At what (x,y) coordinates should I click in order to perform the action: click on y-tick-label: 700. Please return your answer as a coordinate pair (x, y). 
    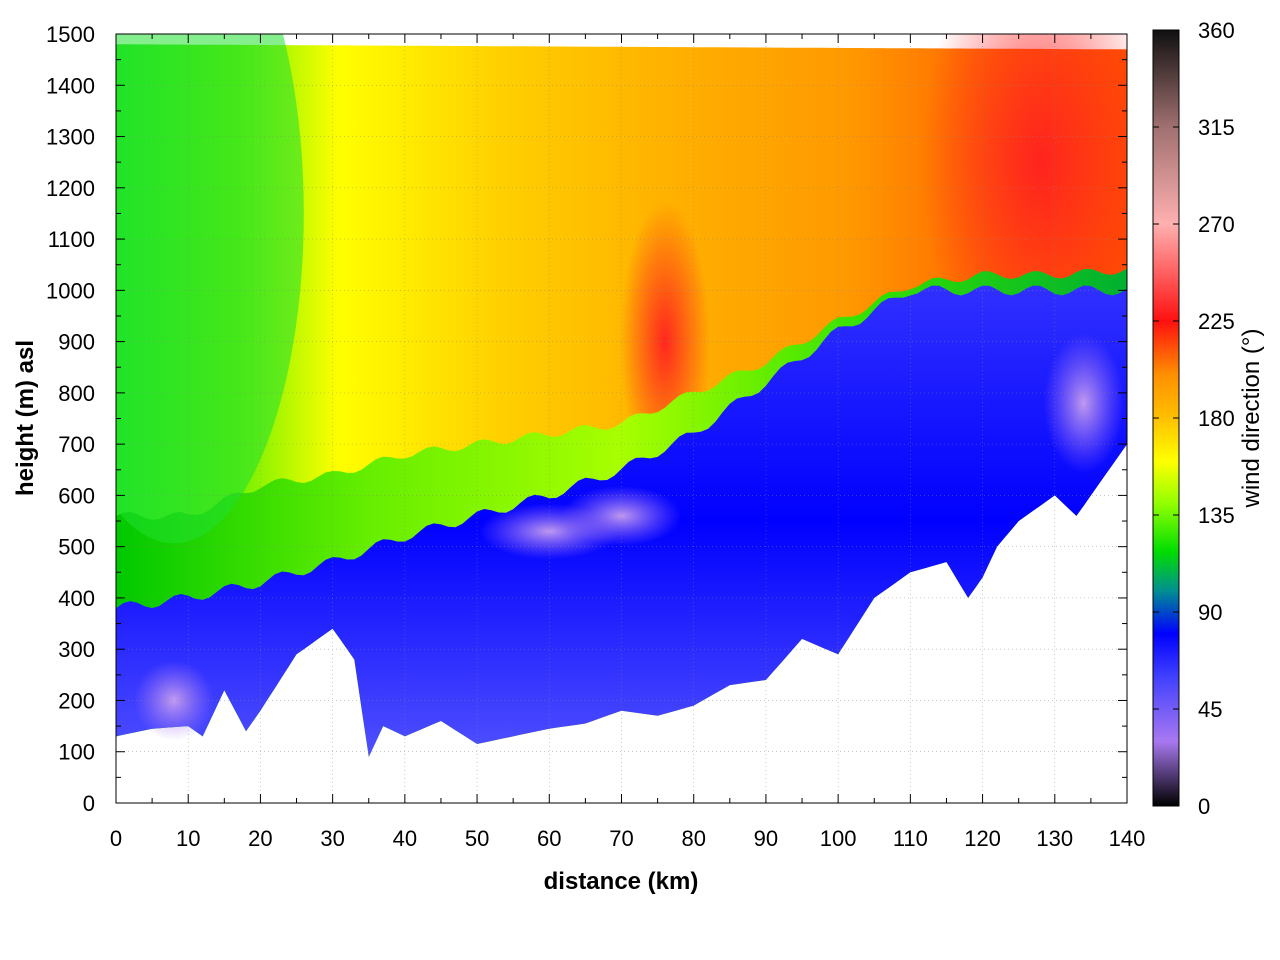
    Looking at the image, I should click on (76, 444).